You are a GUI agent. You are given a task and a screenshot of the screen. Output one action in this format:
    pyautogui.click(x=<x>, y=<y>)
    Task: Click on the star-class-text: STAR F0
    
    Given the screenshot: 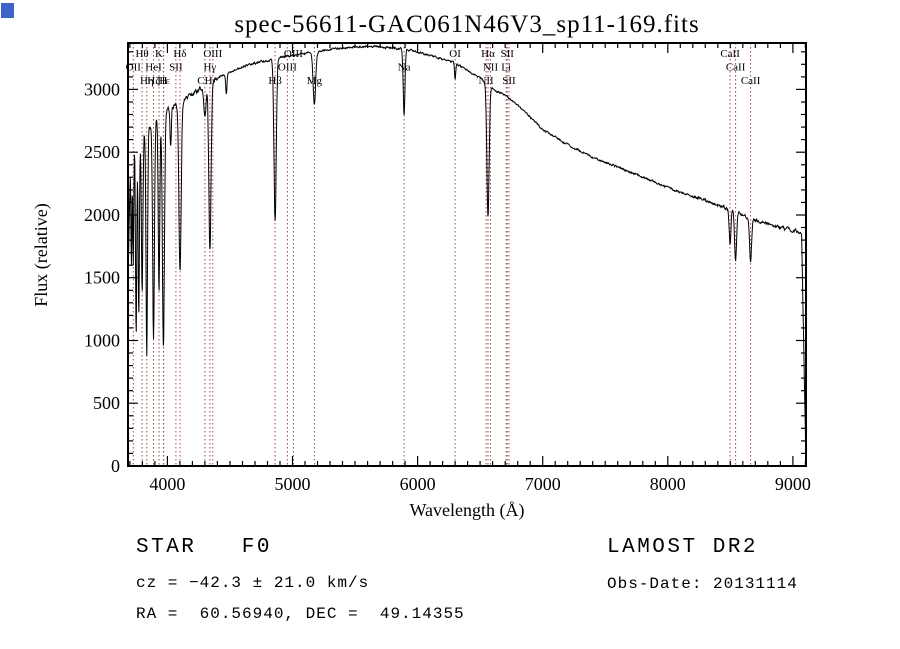 What is the action you would take?
    pyautogui.click(x=204, y=547)
    